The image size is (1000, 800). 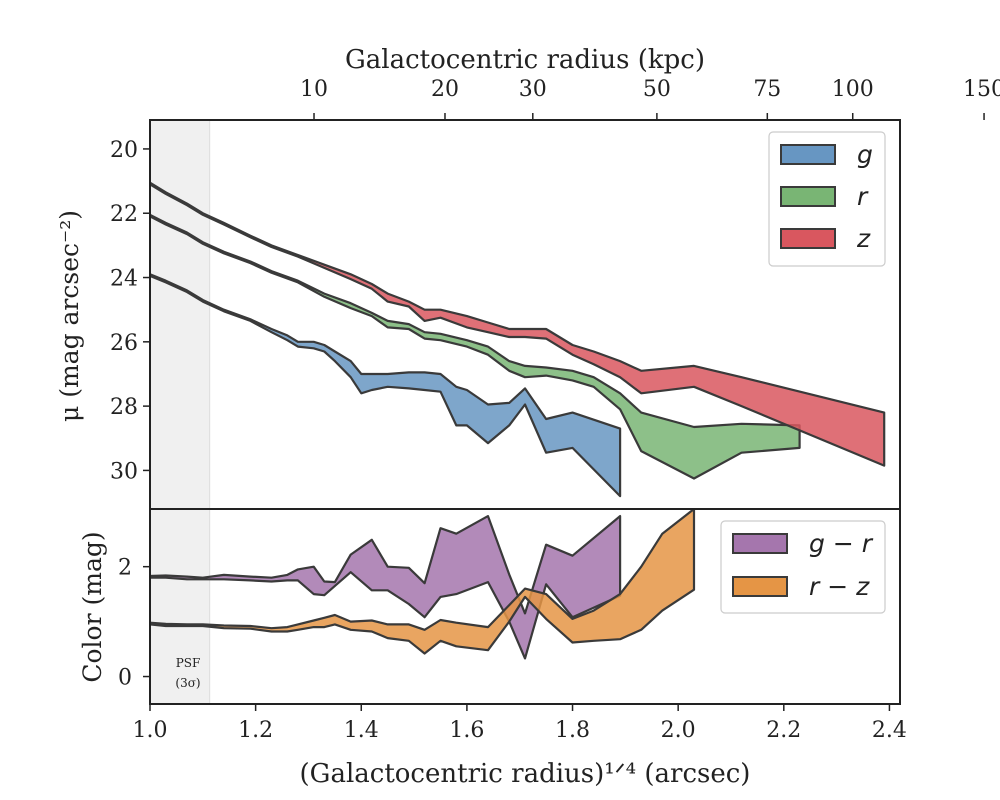 I want to click on bottom-ytick-label: 2, so click(x=125, y=568).